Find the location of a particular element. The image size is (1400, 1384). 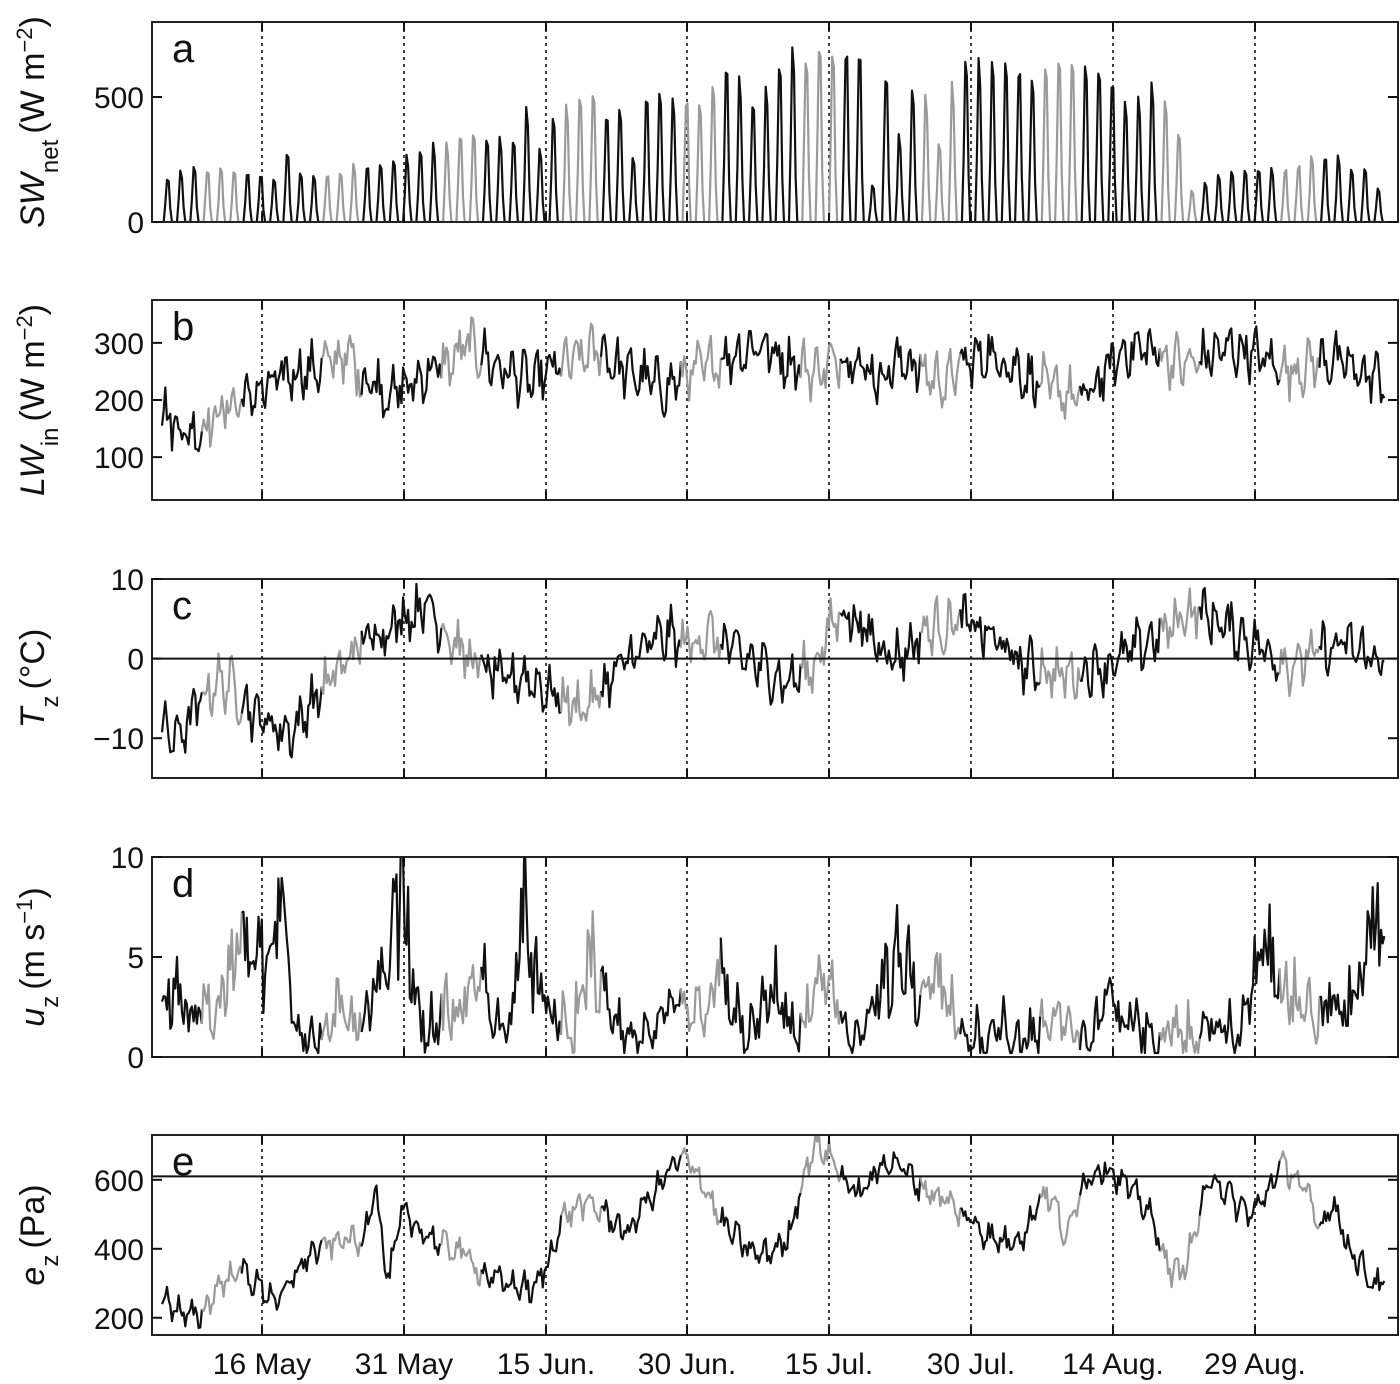

ytick-label-a-1: 500 is located at coordinates (119, 98).